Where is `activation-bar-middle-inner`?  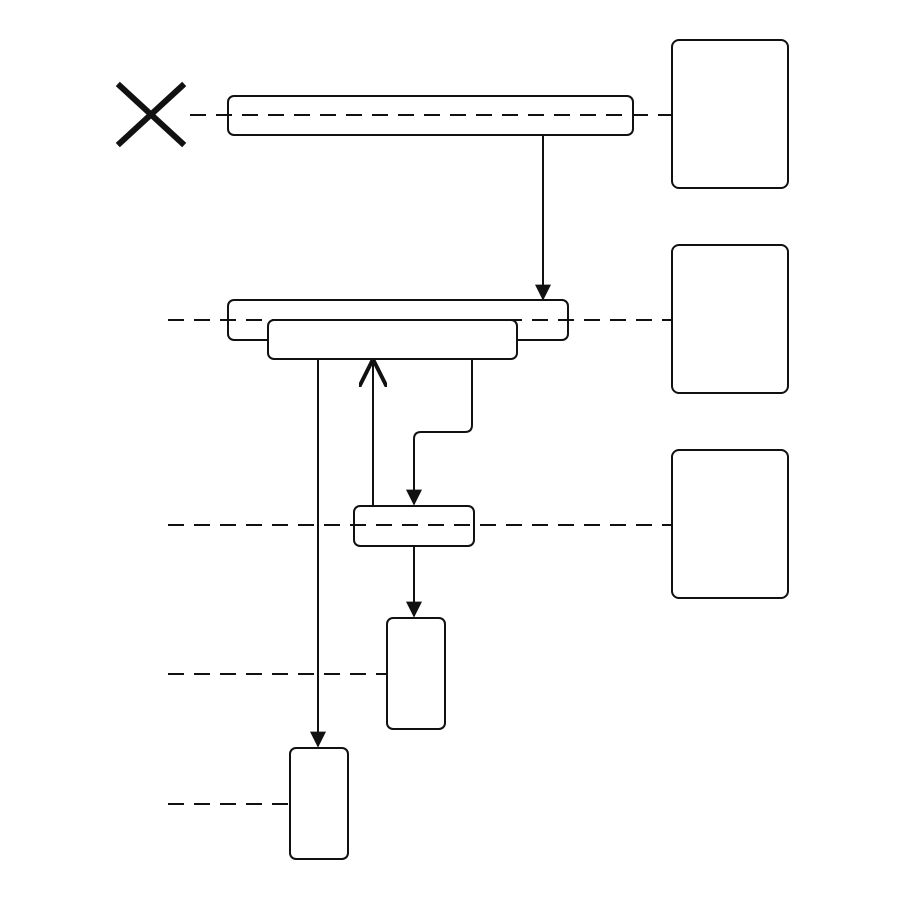 activation-bar-middle-inner is located at coordinates (392, 339).